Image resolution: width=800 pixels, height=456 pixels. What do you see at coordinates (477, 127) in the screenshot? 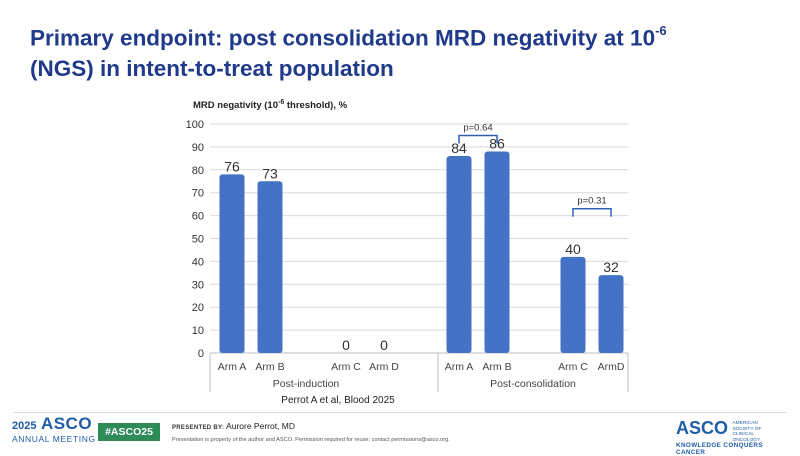
I see `p-value-label: p=0.64` at bounding box center [477, 127].